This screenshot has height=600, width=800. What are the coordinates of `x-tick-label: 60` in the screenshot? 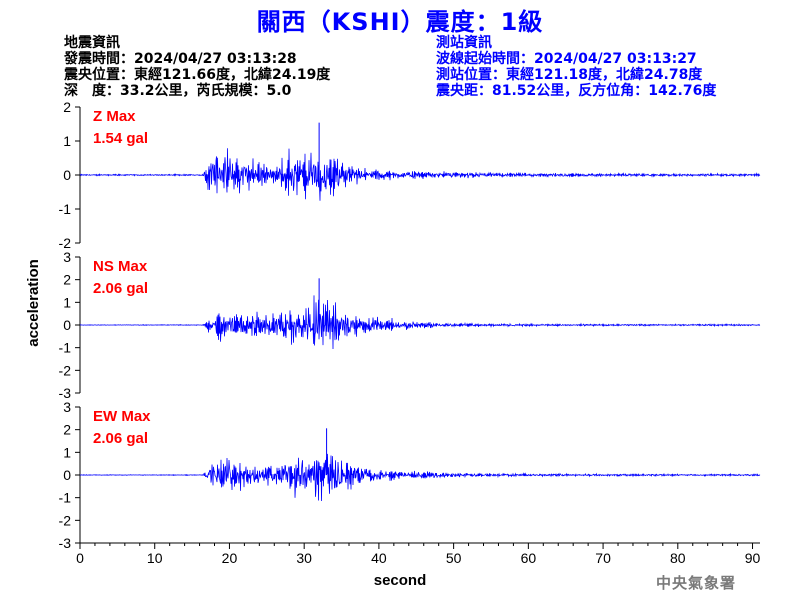 It's located at (529, 558).